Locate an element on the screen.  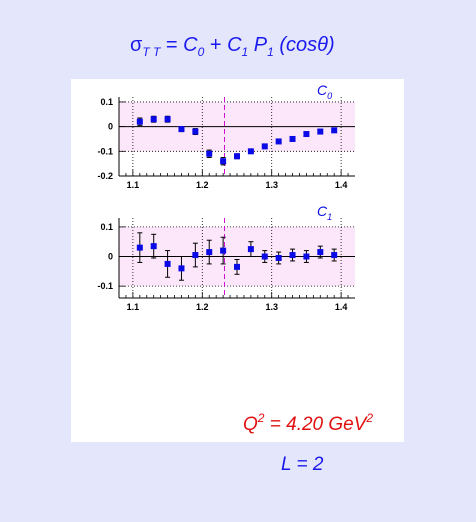
q2-q: Q is located at coordinates (250, 424).